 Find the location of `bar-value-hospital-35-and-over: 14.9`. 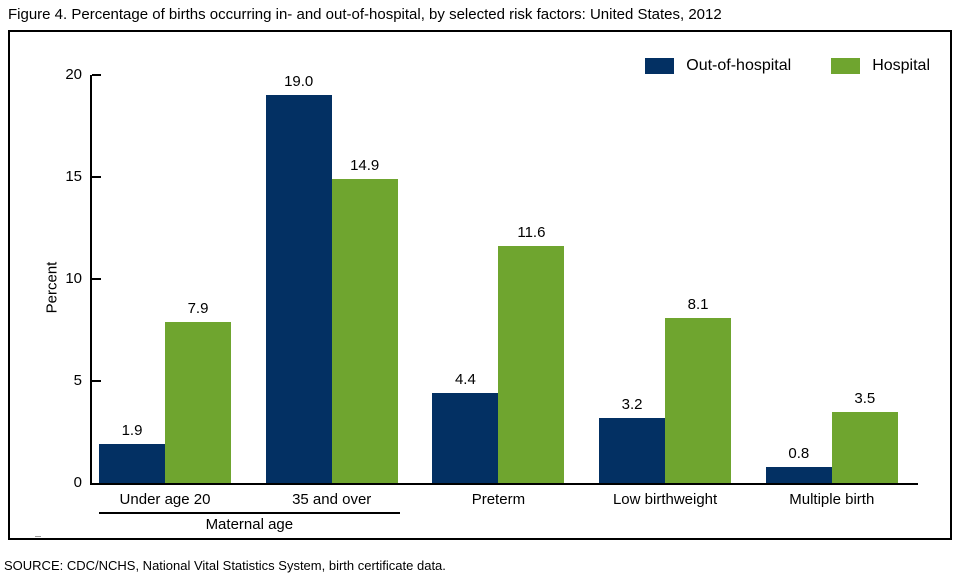

bar-value-hospital-35-and-over: 14.9 is located at coordinates (365, 166).